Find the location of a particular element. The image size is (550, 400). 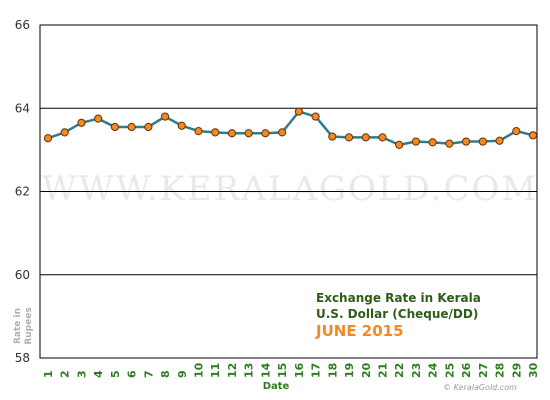

y-tick-label: 66 is located at coordinates (22, 25).